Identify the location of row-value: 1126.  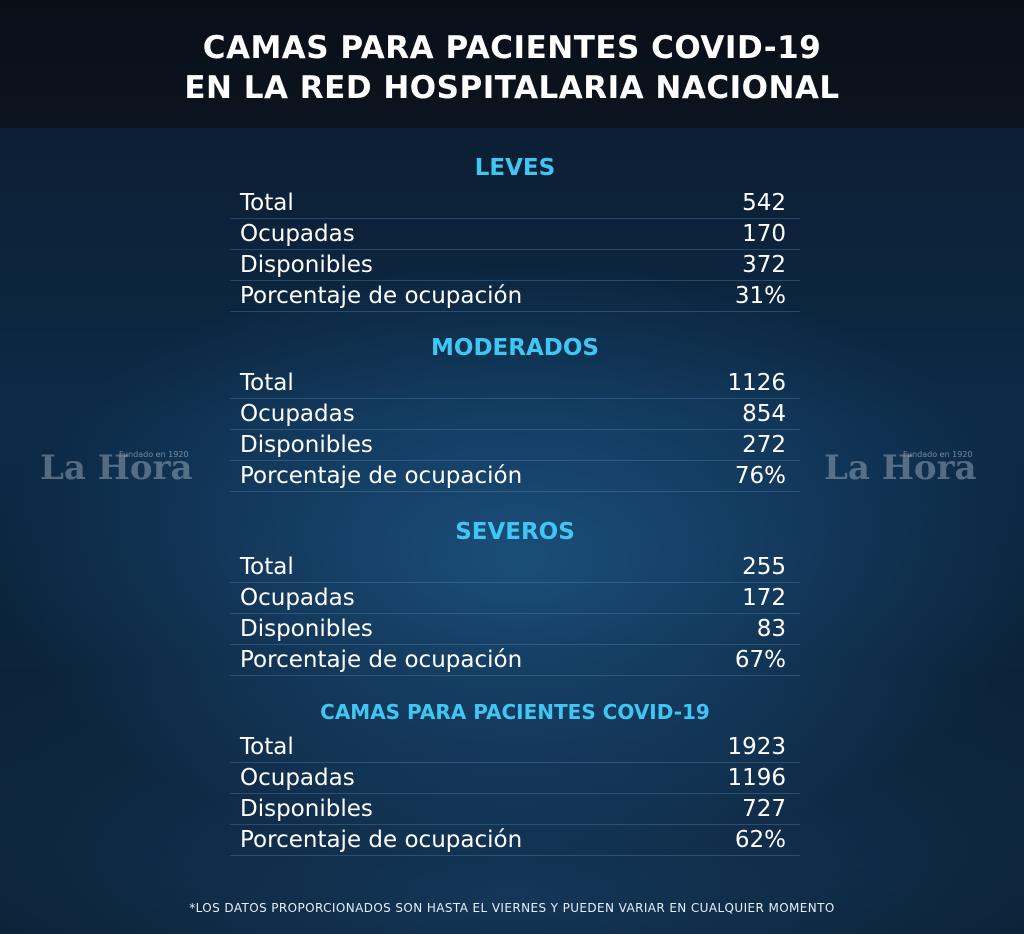
(756, 383).